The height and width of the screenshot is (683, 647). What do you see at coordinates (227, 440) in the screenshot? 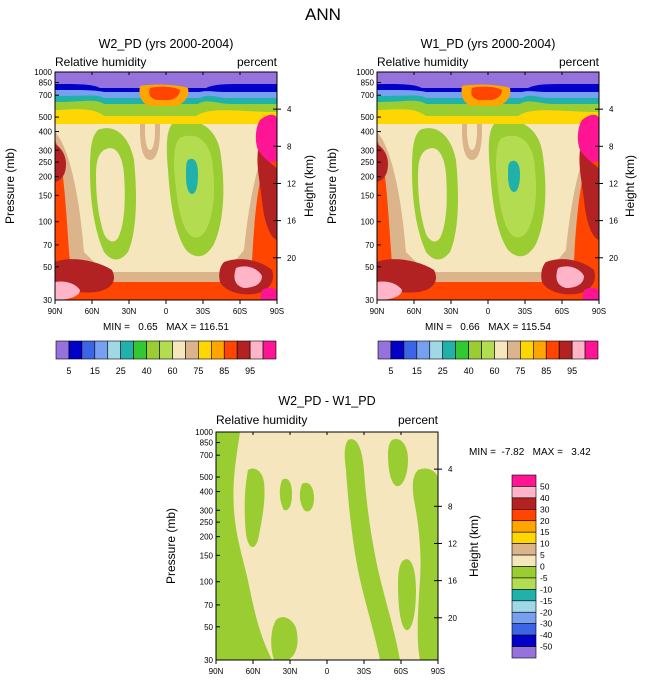
I see `negative-region-top-band` at bounding box center [227, 440].